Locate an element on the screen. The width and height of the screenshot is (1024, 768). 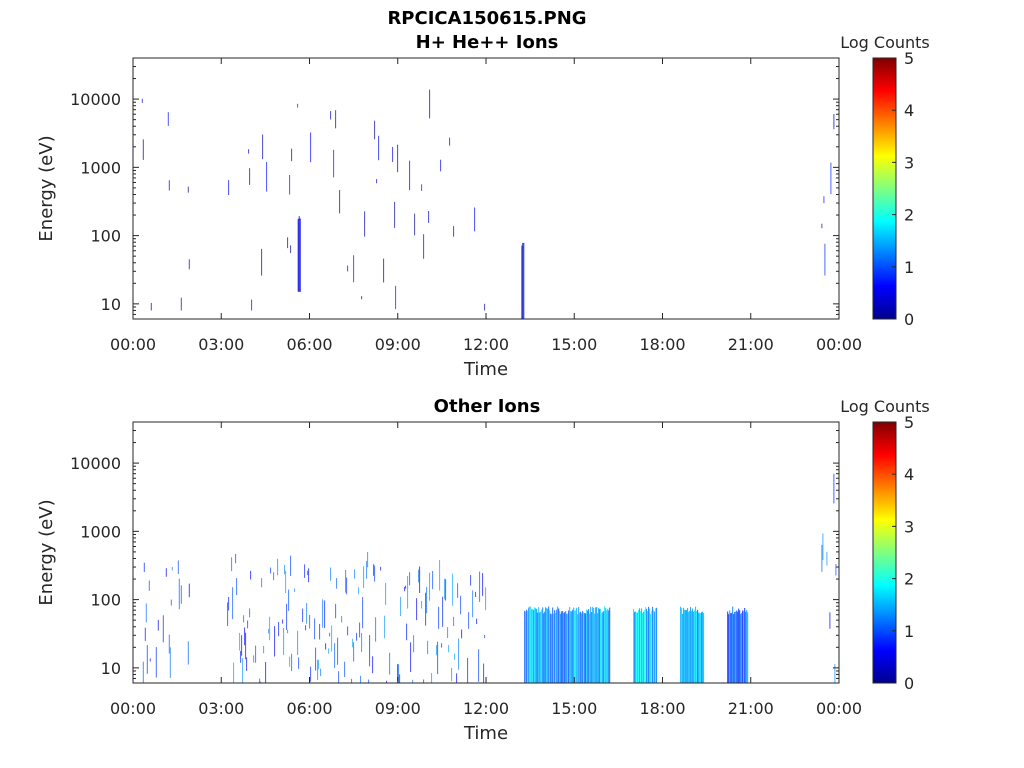
colorbar-tick-label: 1 is located at coordinates (909, 267).